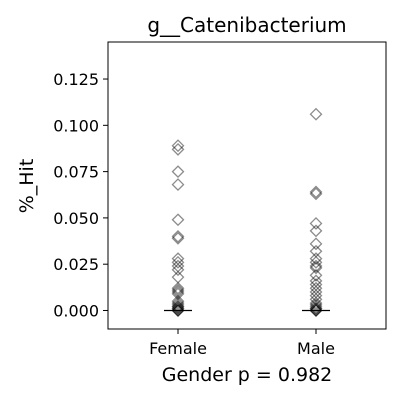 This screenshot has width=400, height=400. I want to click on y-tick-label: 0.100, so click(76, 125).